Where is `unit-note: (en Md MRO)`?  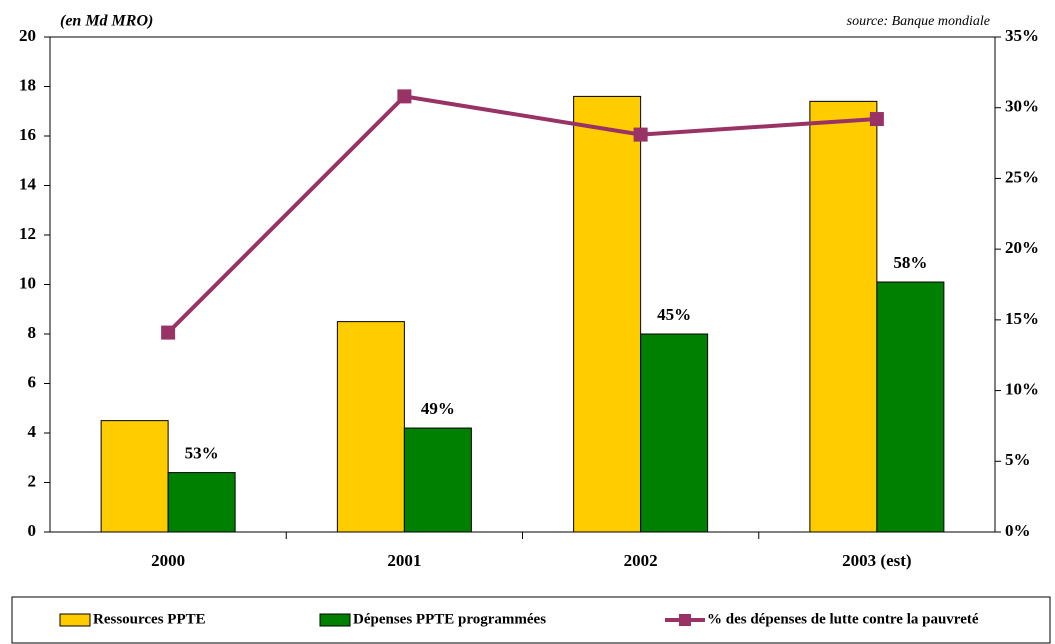
unit-note: (en Md MRO) is located at coordinates (106, 21).